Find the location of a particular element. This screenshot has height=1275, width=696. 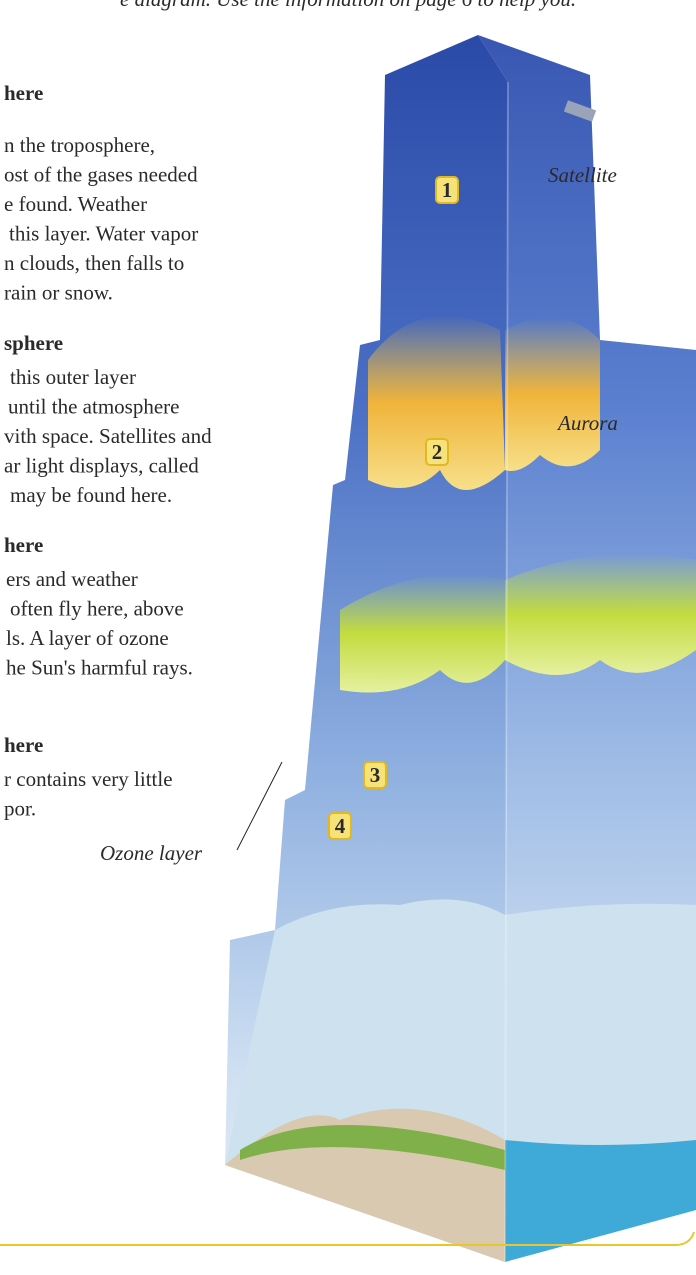

body-line: often fly here, above is located at coordinates (97, 609).